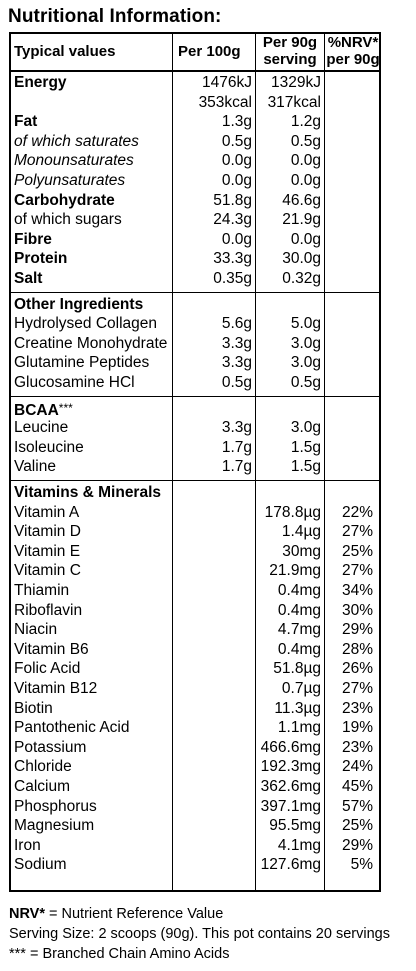  I want to click on per-serving-value: 4.7mg, so click(299, 630).